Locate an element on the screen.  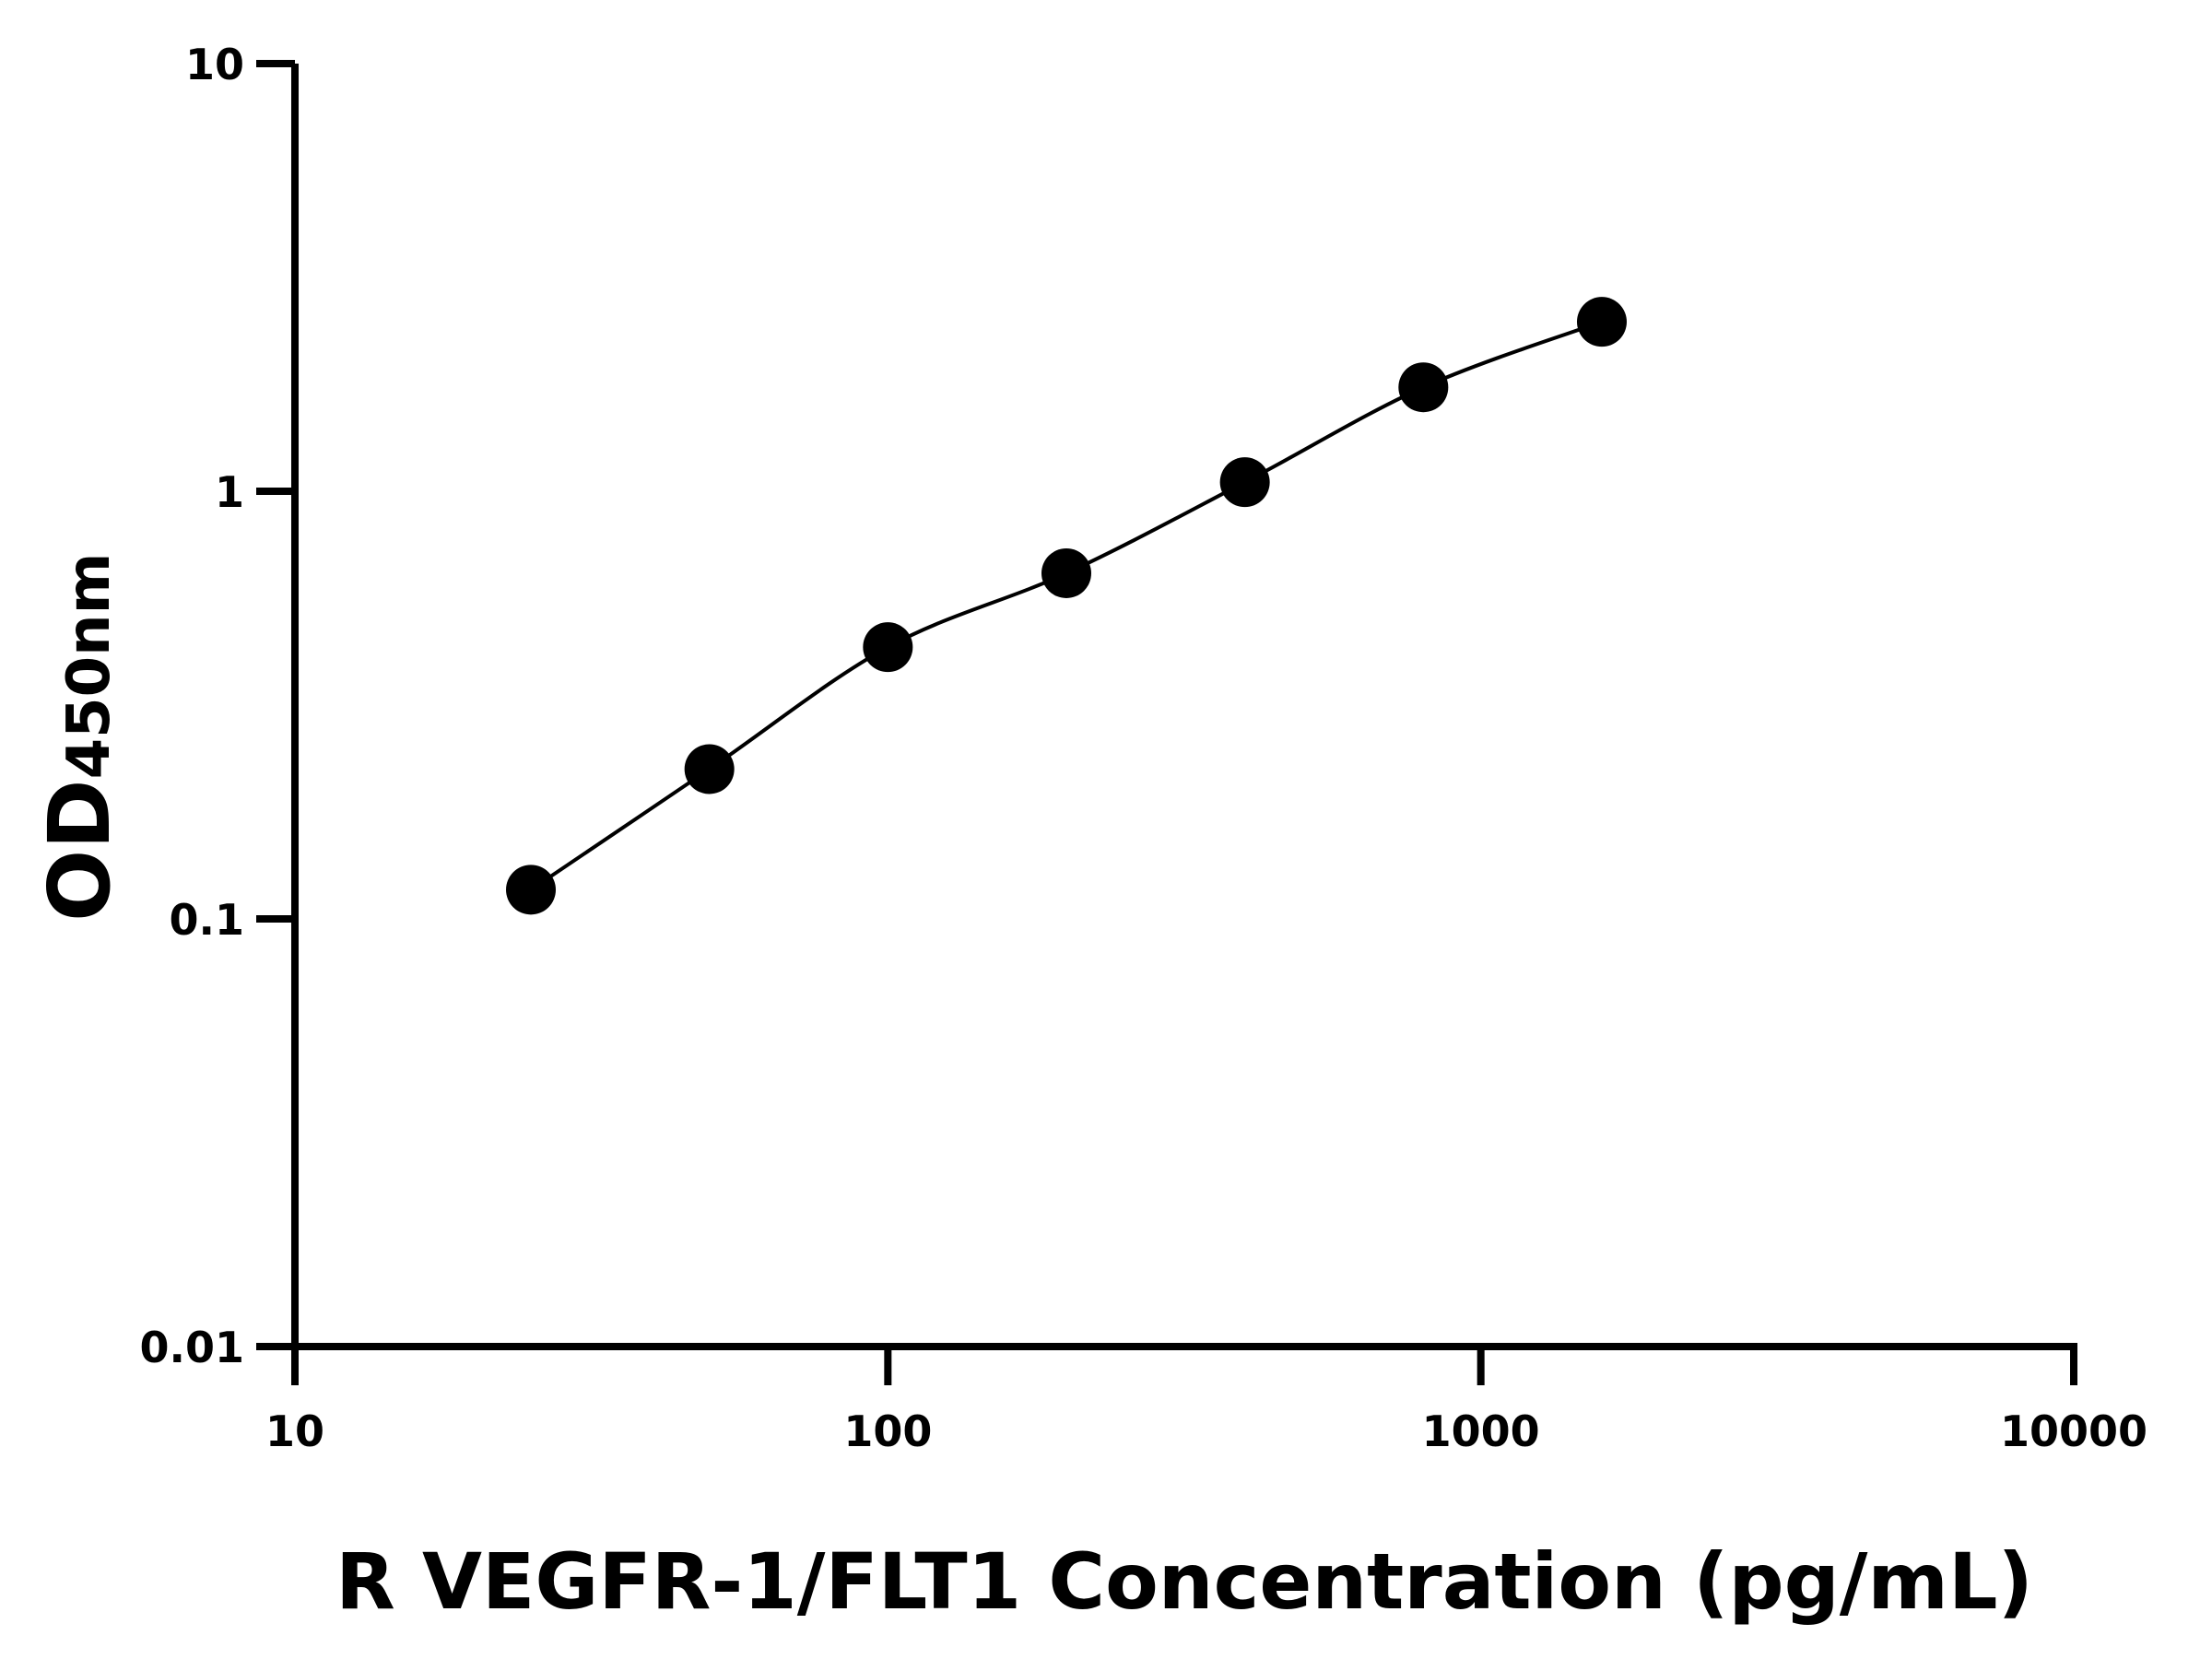
y-axis-title: OD450nm is located at coordinates (79, 737).